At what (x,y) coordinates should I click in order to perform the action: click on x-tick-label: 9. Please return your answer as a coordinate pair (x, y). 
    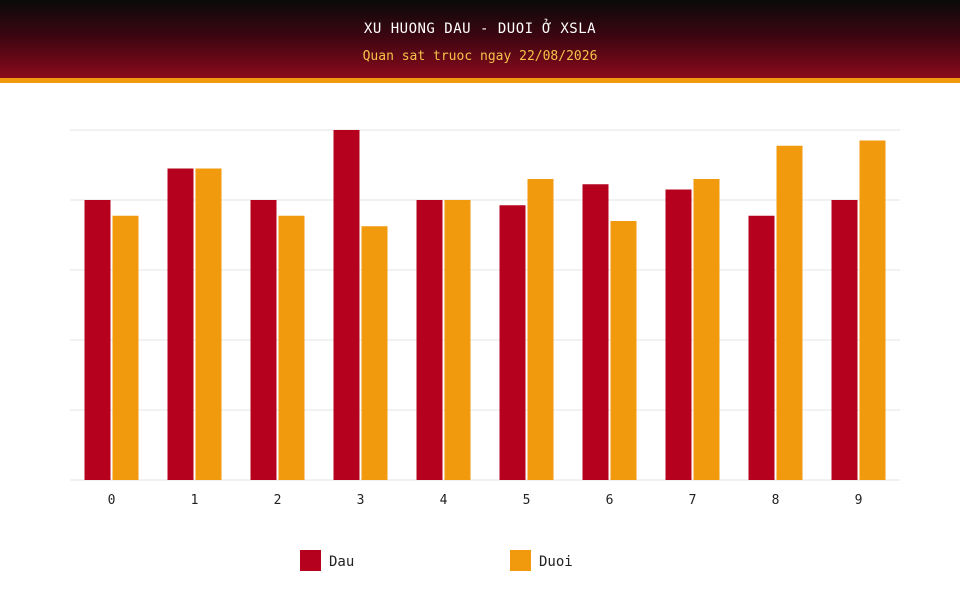
    Looking at the image, I should click on (859, 500).